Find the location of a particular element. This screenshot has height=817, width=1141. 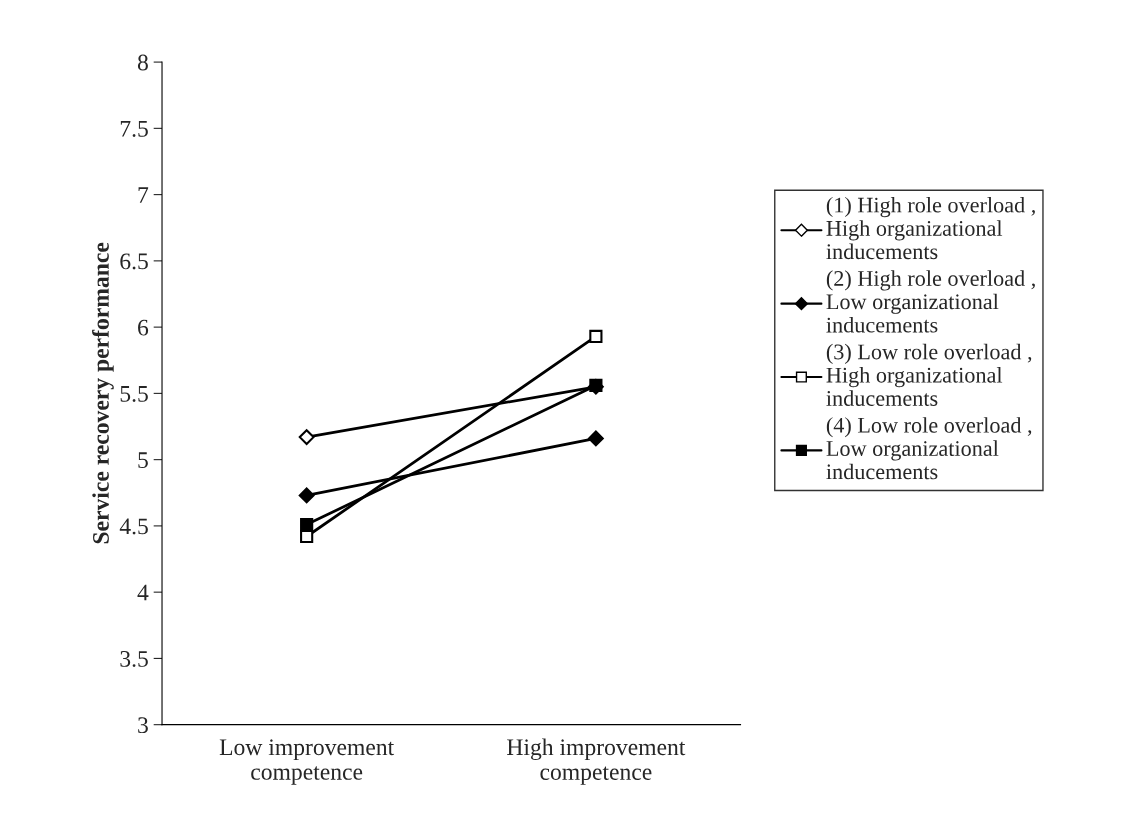

x-tick-label: High improvement competence is located at coordinates (596, 761).